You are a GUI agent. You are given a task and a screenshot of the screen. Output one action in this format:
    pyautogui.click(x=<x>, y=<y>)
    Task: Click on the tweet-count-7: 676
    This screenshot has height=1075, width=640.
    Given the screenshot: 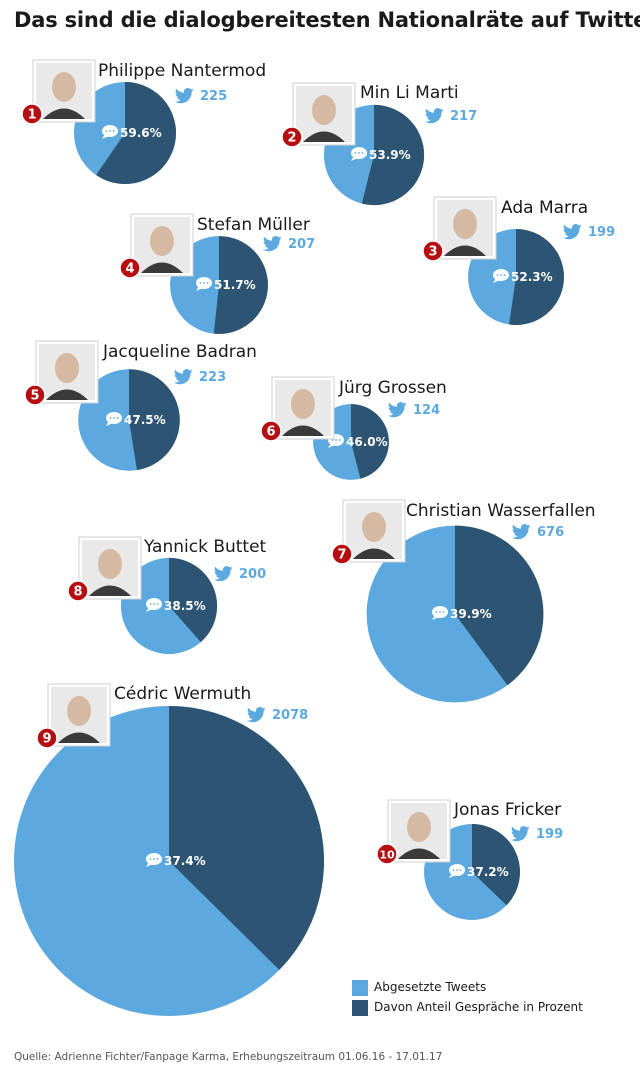 What is the action you would take?
    pyautogui.click(x=550, y=532)
    